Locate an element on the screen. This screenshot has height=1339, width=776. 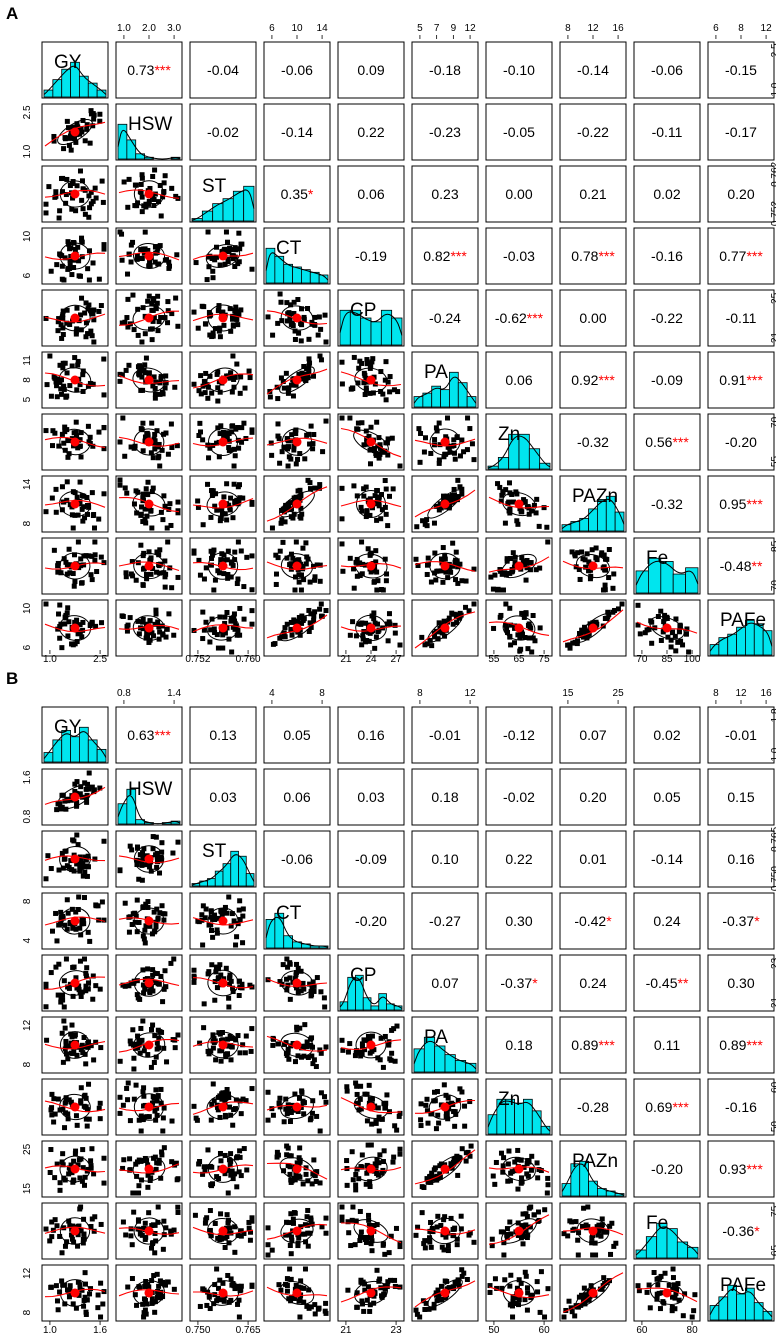
variable-label: Zn is located at coordinates (509, 1099).